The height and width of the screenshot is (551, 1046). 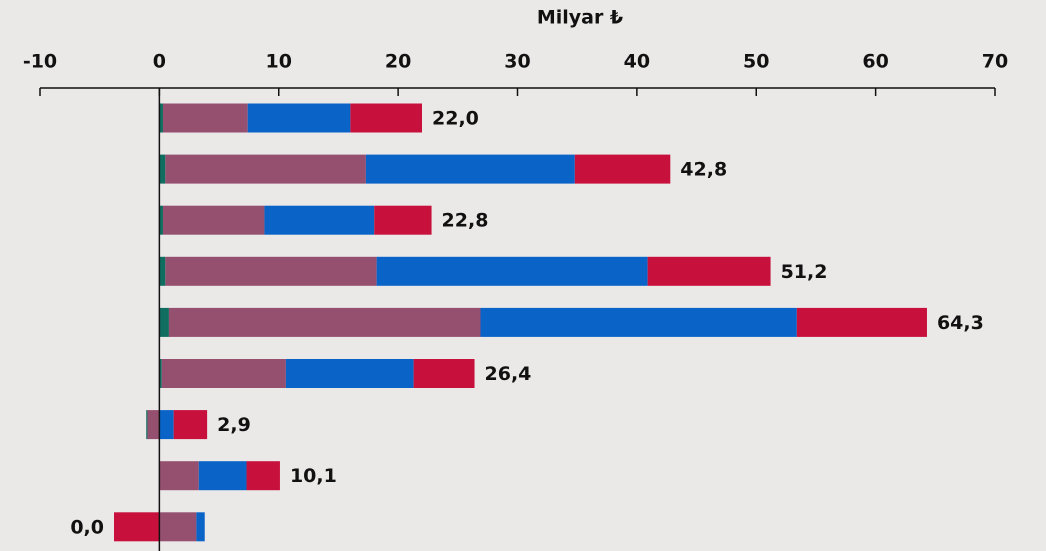 What do you see at coordinates (279, 62) in the screenshot?
I see `x-tick-label: 10` at bounding box center [279, 62].